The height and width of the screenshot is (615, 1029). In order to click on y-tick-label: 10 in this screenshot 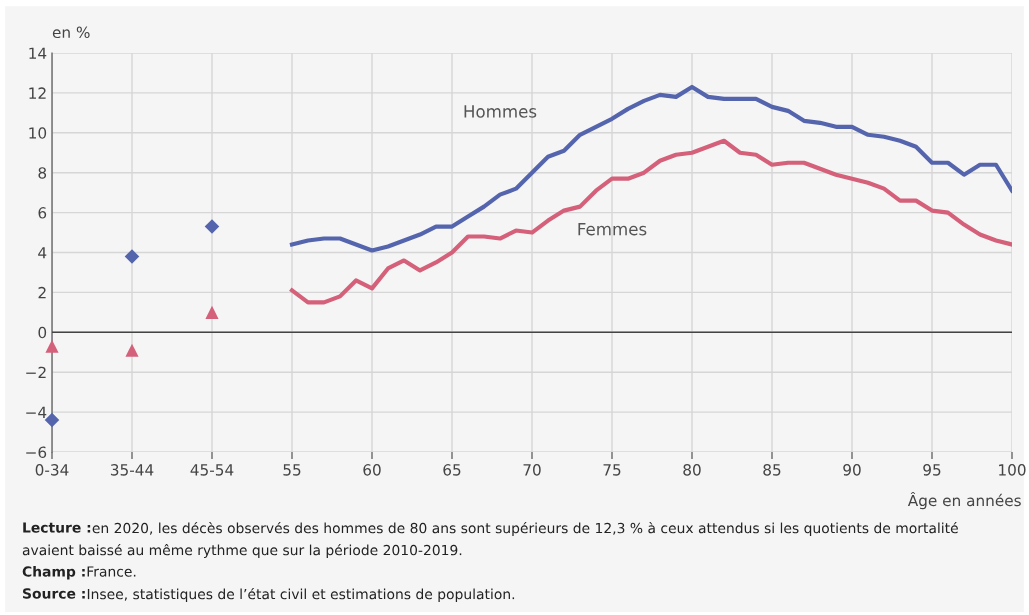, I will do `click(38, 133)`.